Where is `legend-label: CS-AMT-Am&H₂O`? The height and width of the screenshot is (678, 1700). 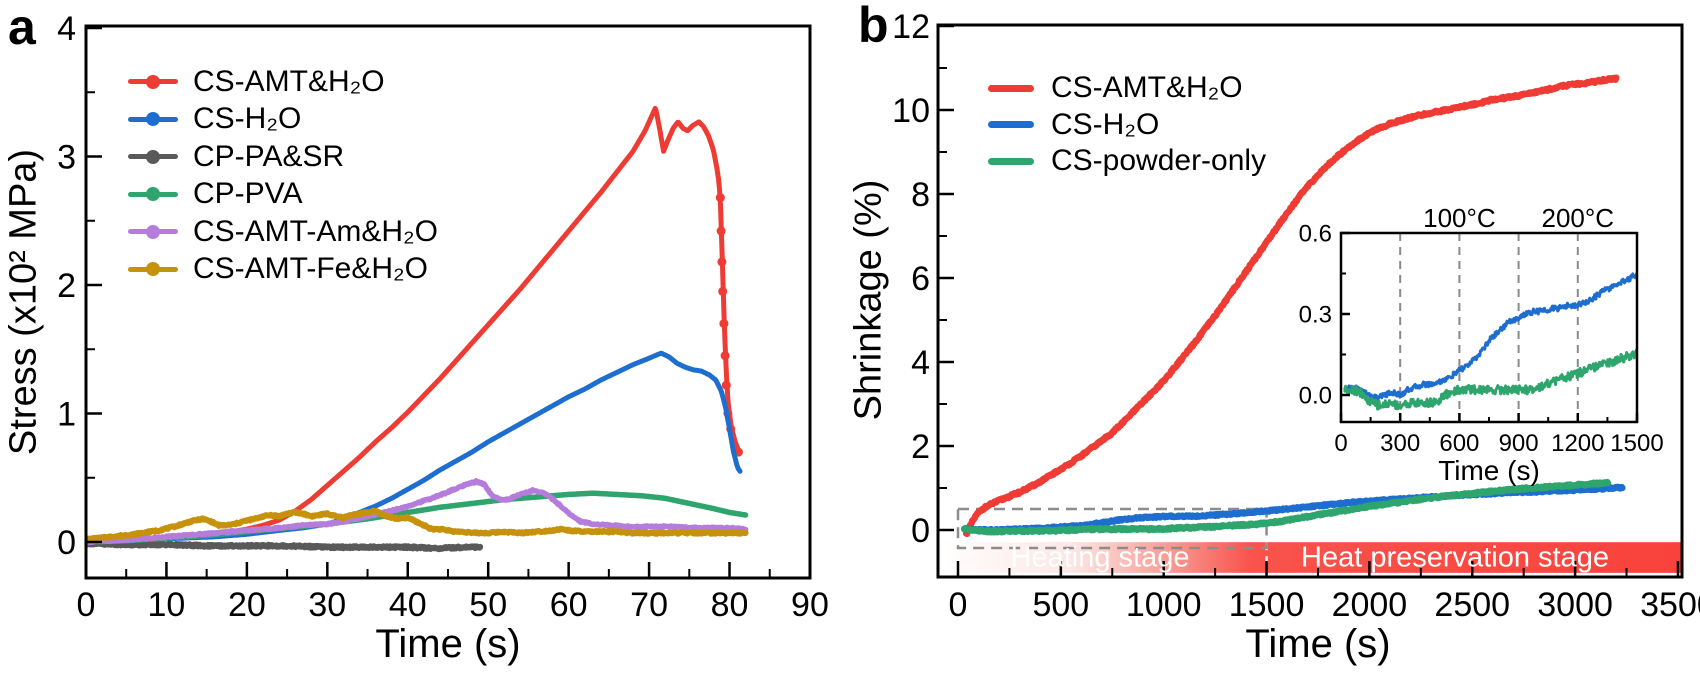
legend-label: CS-AMT-Am&H₂O is located at coordinates (315, 231).